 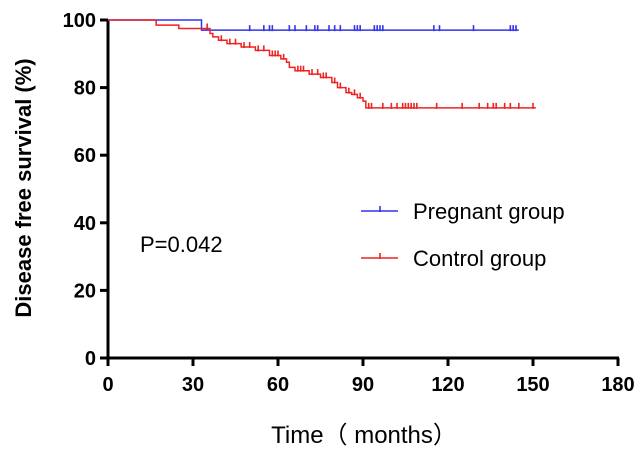 I want to click on legend-entry-control-group: Control group, so click(x=453, y=258).